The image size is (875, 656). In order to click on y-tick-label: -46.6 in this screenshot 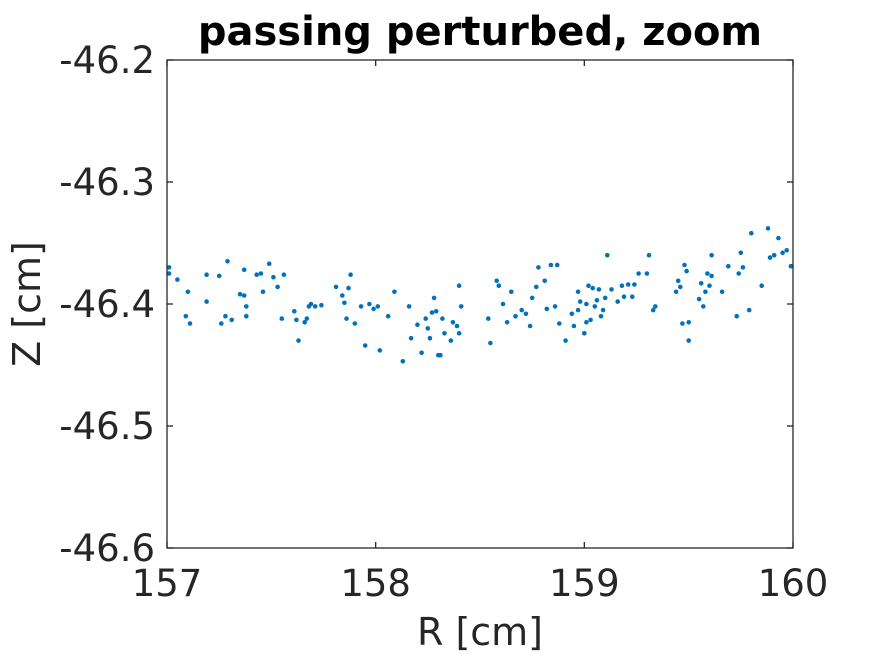, I will do `click(107, 548)`.